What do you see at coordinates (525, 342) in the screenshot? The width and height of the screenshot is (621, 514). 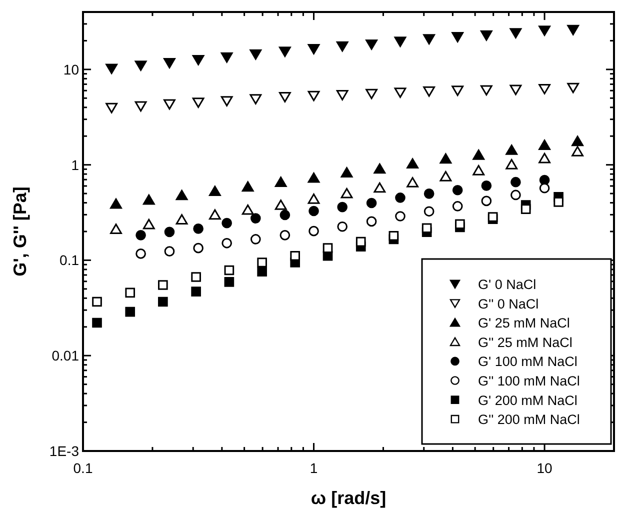 I see `legend-label: G'' 25 mM NaCl` at bounding box center [525, 342].